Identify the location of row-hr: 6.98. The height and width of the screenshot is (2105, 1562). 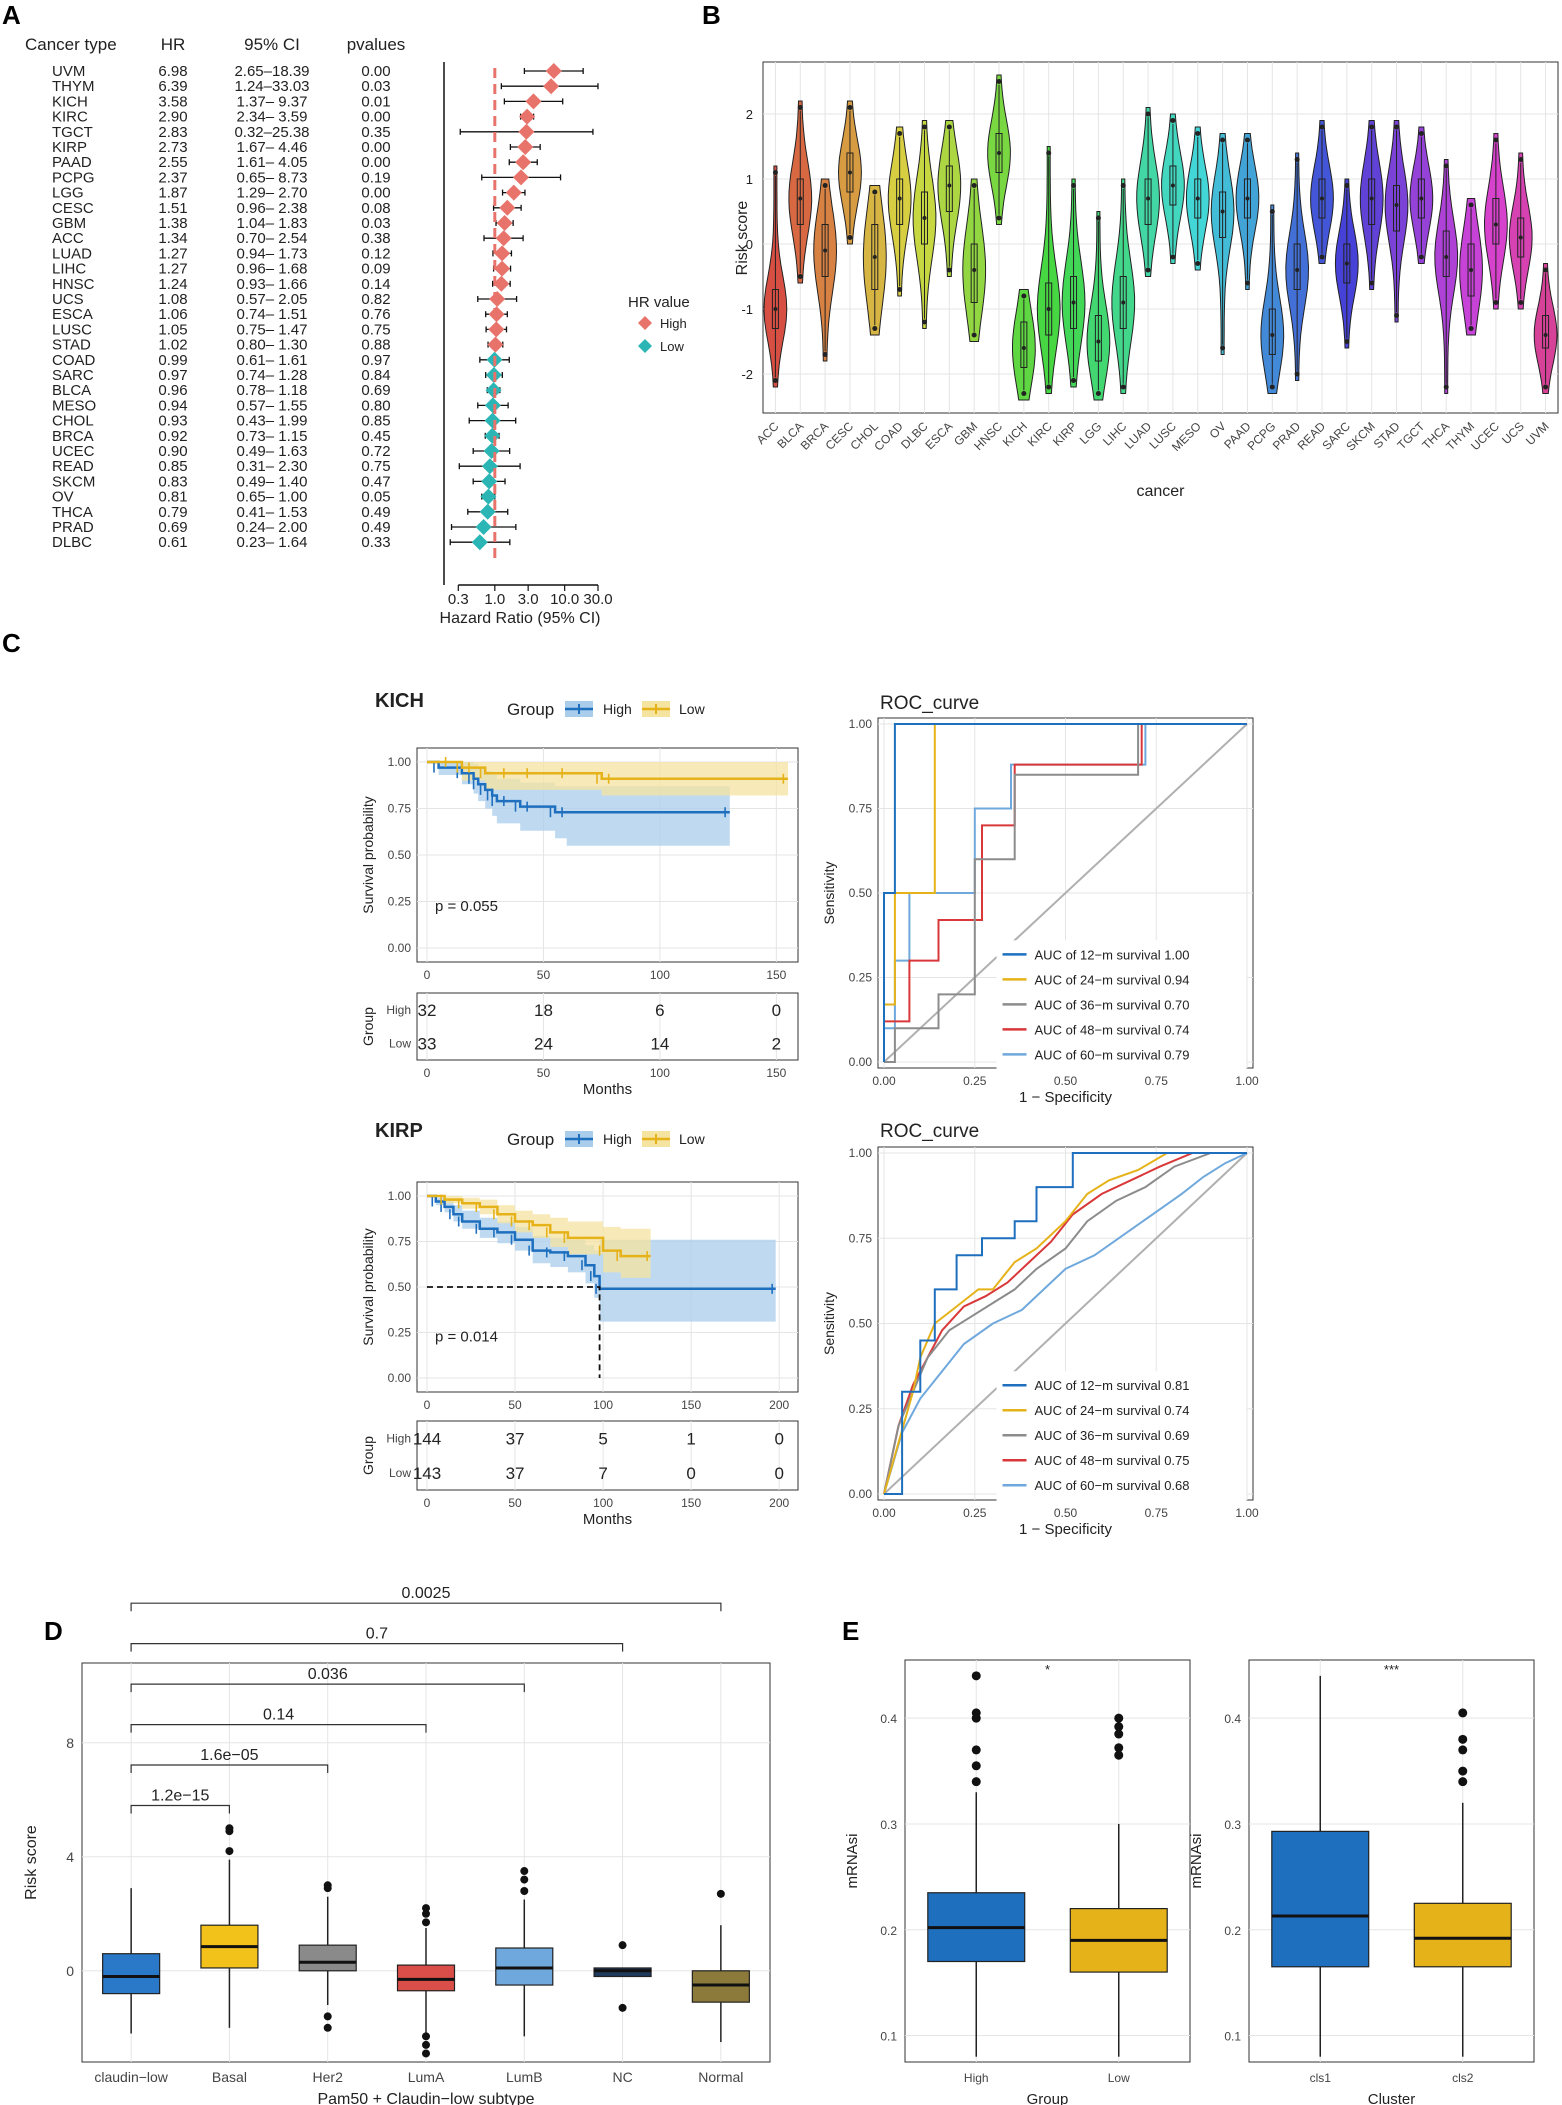
(172, 71).